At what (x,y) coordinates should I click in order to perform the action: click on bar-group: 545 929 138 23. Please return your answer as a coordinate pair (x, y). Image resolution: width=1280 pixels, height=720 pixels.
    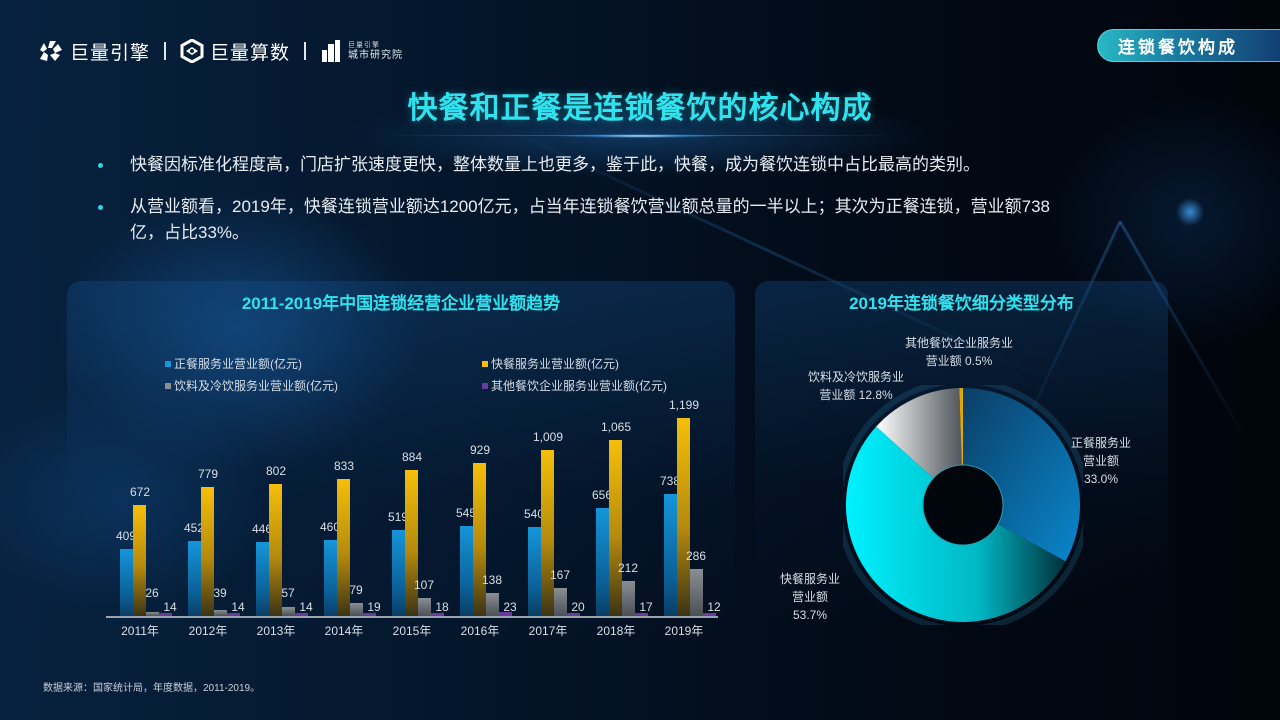
    Looking at the image, I should click on (481, 508).